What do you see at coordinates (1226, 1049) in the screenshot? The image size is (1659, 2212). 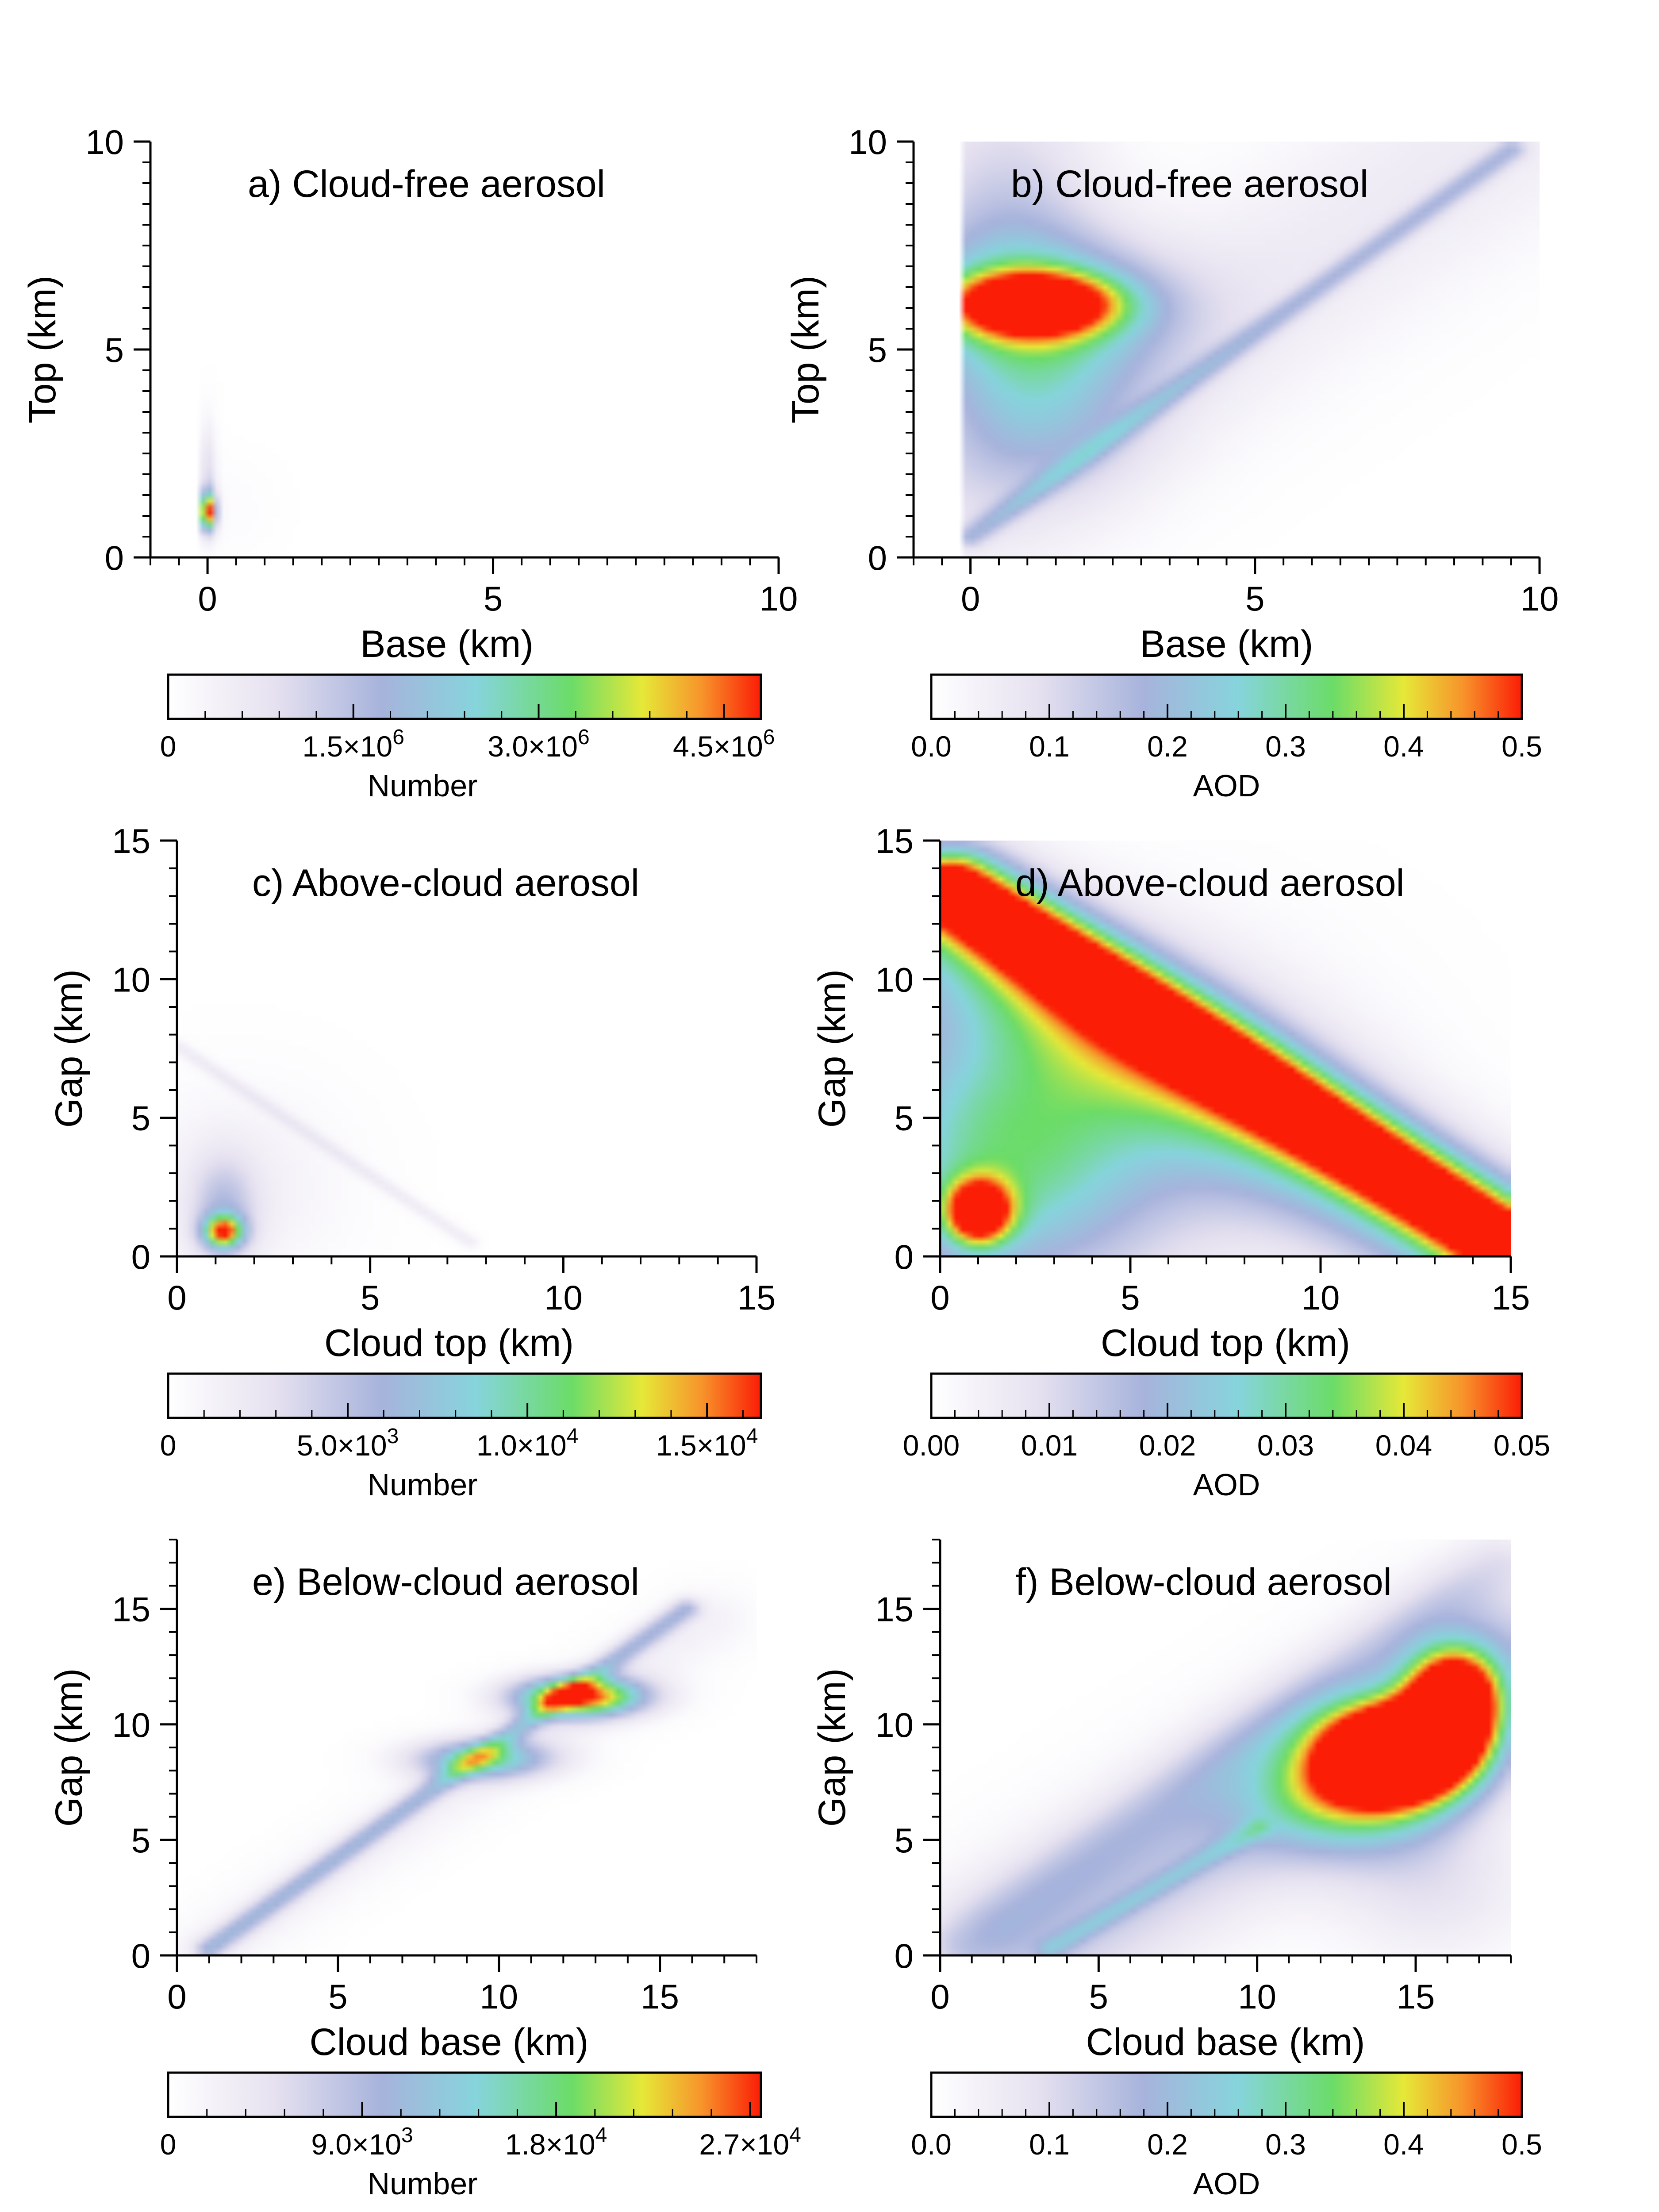 I see `heatmap-raster-d` at bounding box center [1226, 1049].